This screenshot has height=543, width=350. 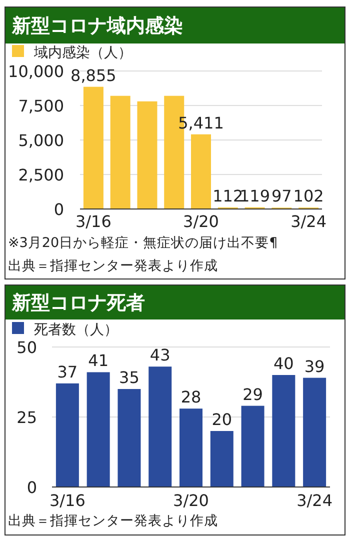 I want to click on text: 97, so click(x=281, y=196).